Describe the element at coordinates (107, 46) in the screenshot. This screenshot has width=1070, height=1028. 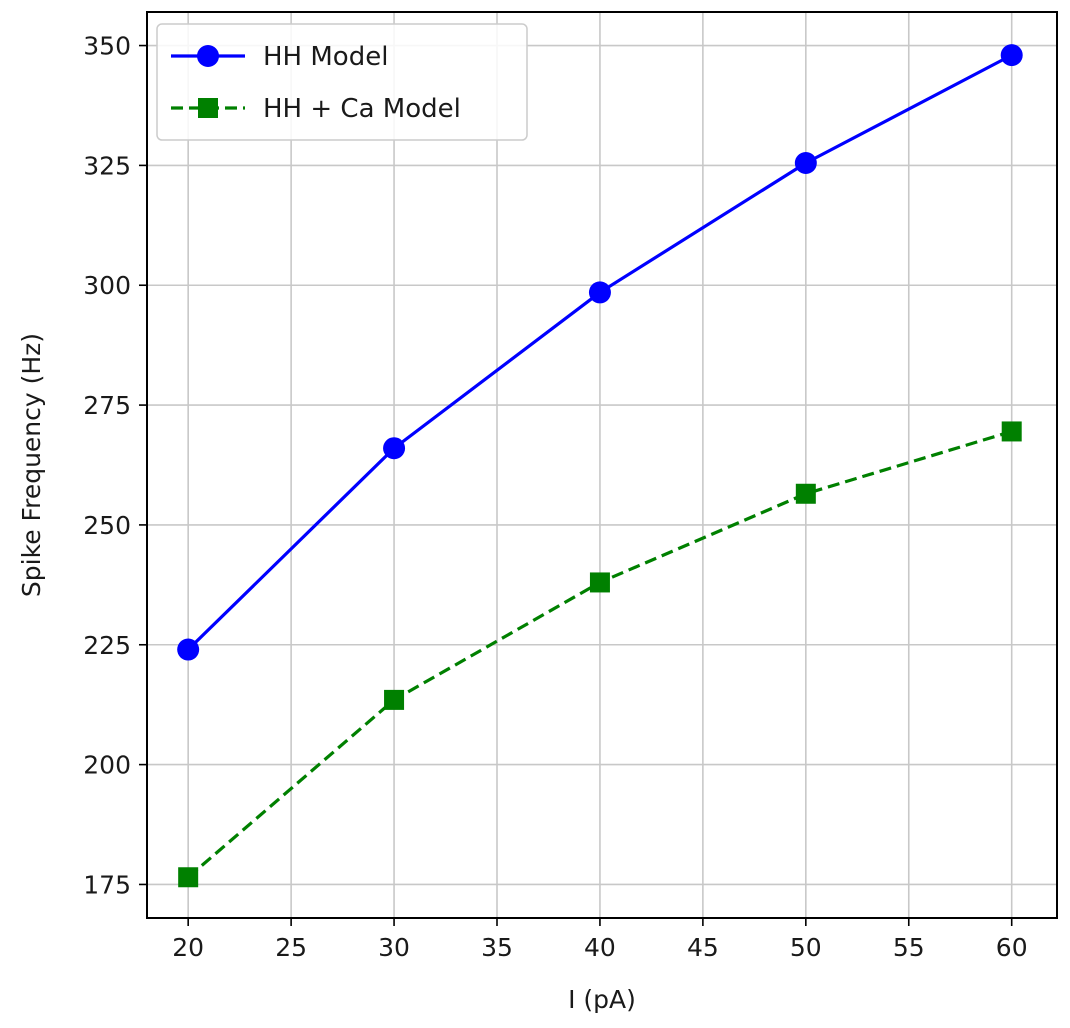
I see `y-tick-label: 350` at that location.